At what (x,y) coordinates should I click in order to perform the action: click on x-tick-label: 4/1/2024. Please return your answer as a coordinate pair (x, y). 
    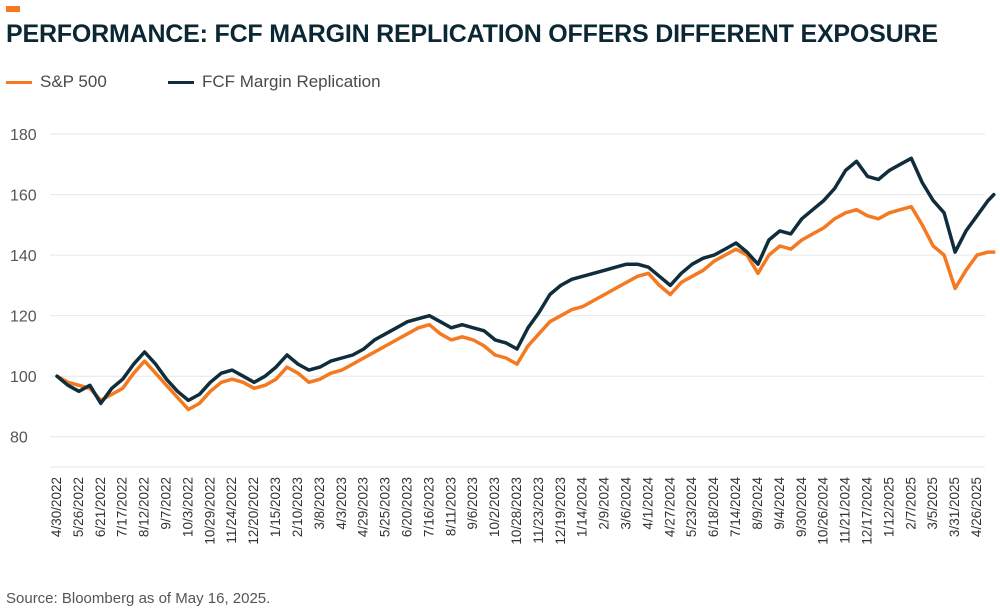
    Looking at the image, I should click on (647, 503).